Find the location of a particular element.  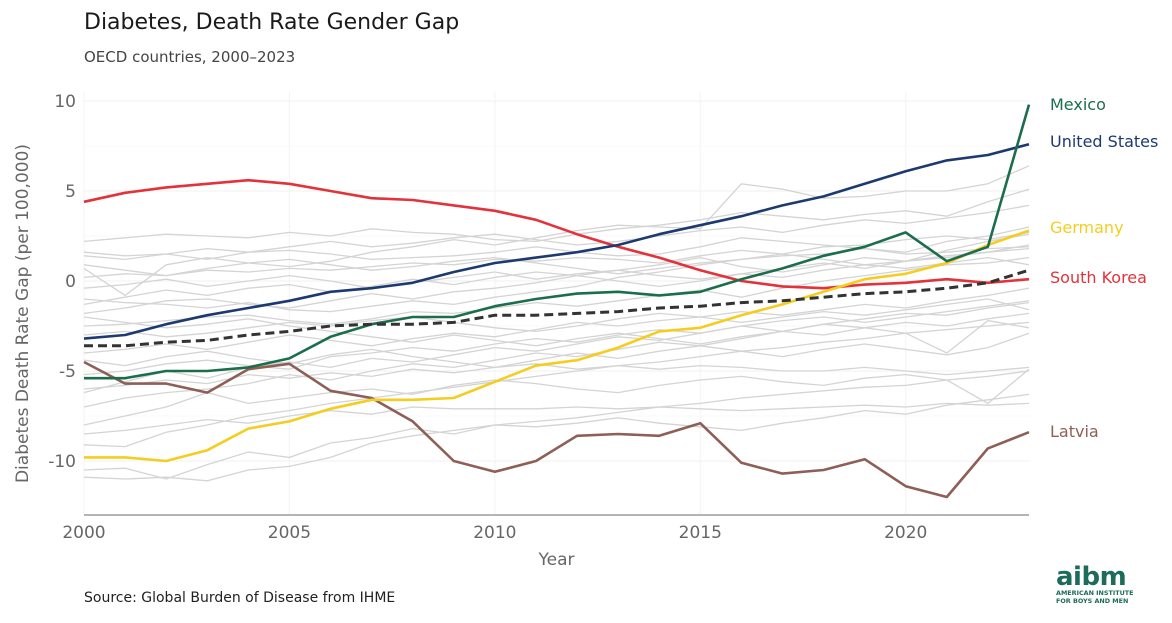

aibm-logo: aibm AMERICAN INSTITUTE FOR BOYS AND MEN is located at coordinates (1106, 583).